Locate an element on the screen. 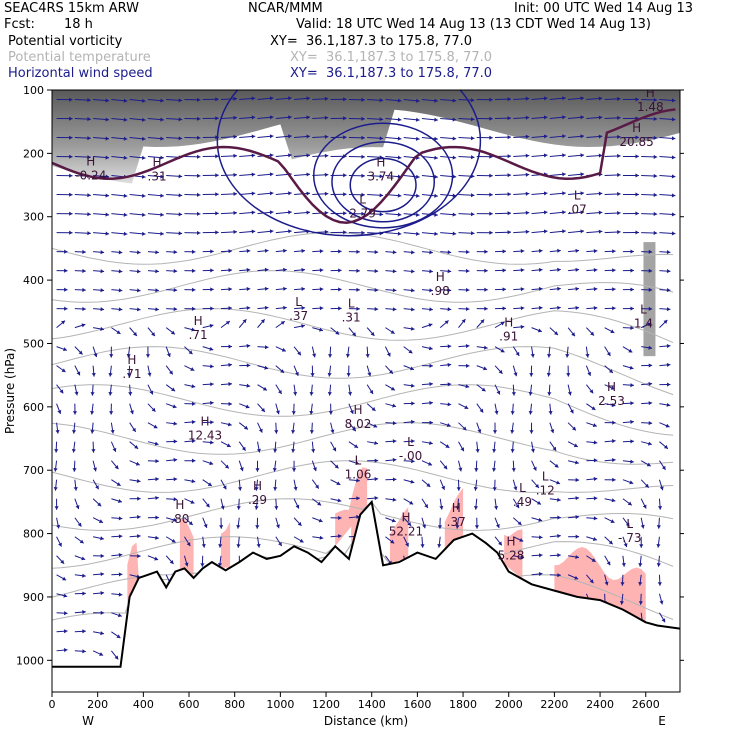  x-tick-label: 1400 is located at coordinates (372, 704).